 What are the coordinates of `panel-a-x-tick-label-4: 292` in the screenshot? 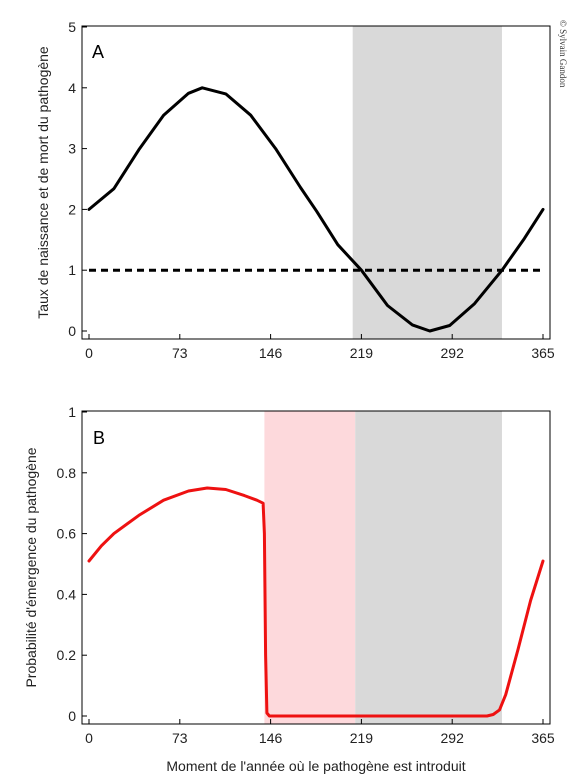 It's located at (453, 353).